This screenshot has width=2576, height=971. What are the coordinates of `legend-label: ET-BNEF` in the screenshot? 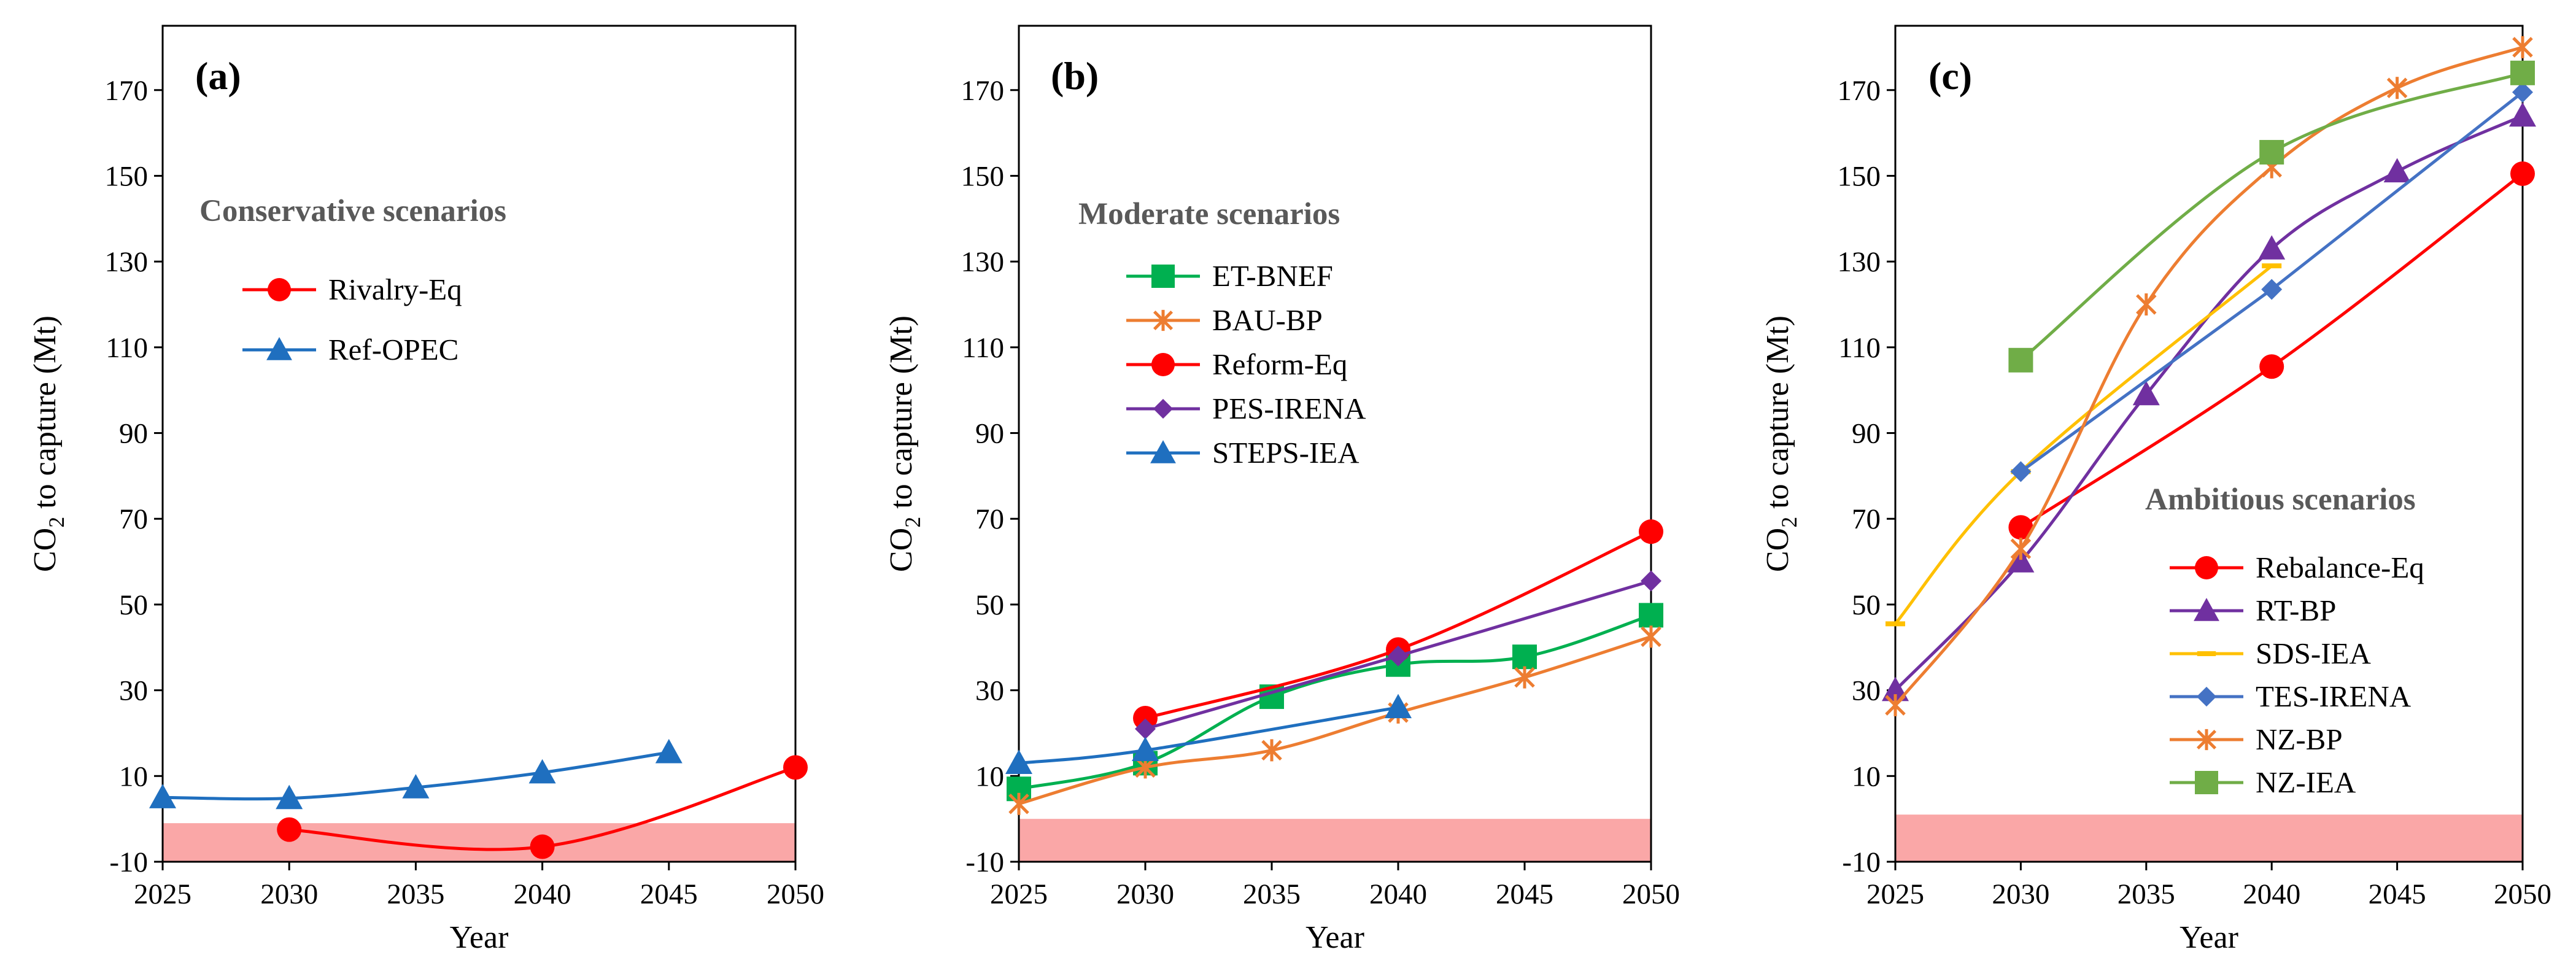 It's located at (1272, 276).